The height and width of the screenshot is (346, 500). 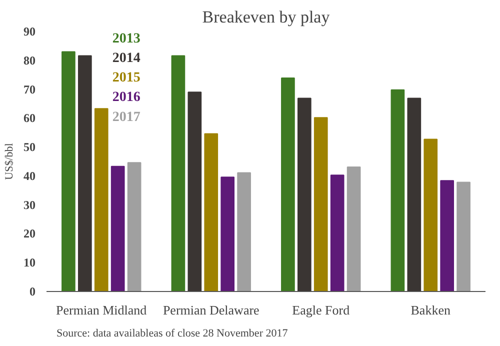 What do you see at coordinates (30, 147) in the screenshot?
I see `y-tick-label: 50` at bounding box center [30, 147].